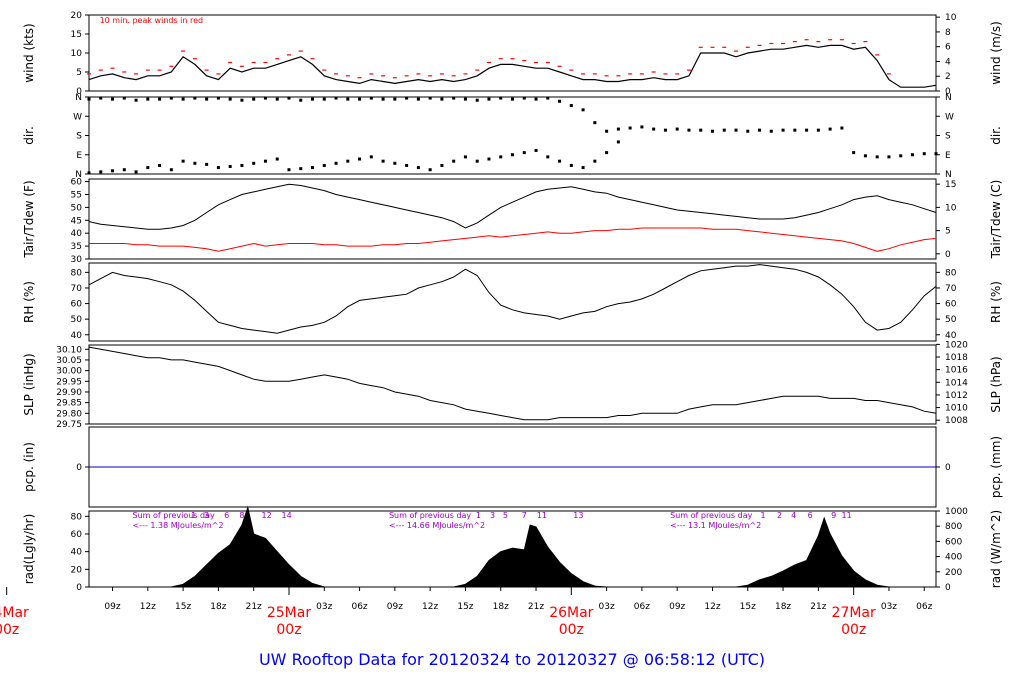 The width and height of the screenshot is (1024, 700). What do you see at coordinates (77, 336) in the screenshot?
I see `rh-left-tick-label: 40` at bounding box center [77, 336].